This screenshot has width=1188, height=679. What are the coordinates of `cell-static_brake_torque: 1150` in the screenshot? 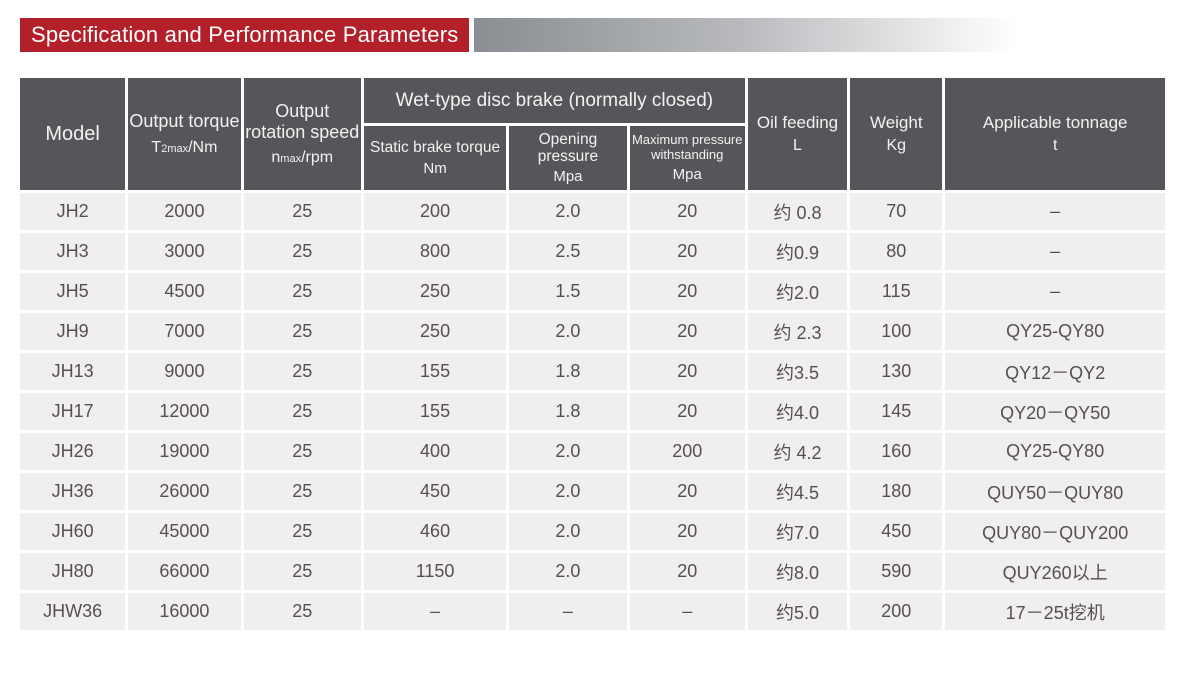 It's located at (435, 571).